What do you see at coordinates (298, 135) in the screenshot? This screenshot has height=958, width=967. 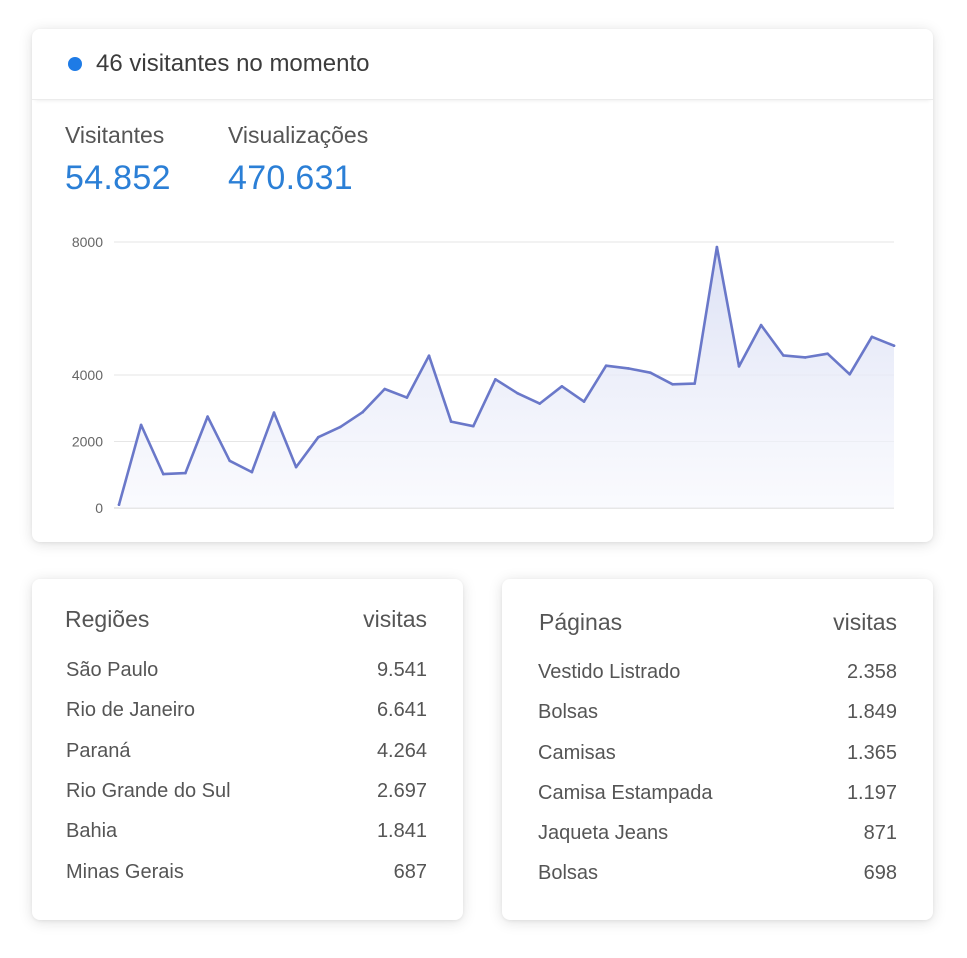 I see `views-label: Visualizações` at bounding box center [298, 135].